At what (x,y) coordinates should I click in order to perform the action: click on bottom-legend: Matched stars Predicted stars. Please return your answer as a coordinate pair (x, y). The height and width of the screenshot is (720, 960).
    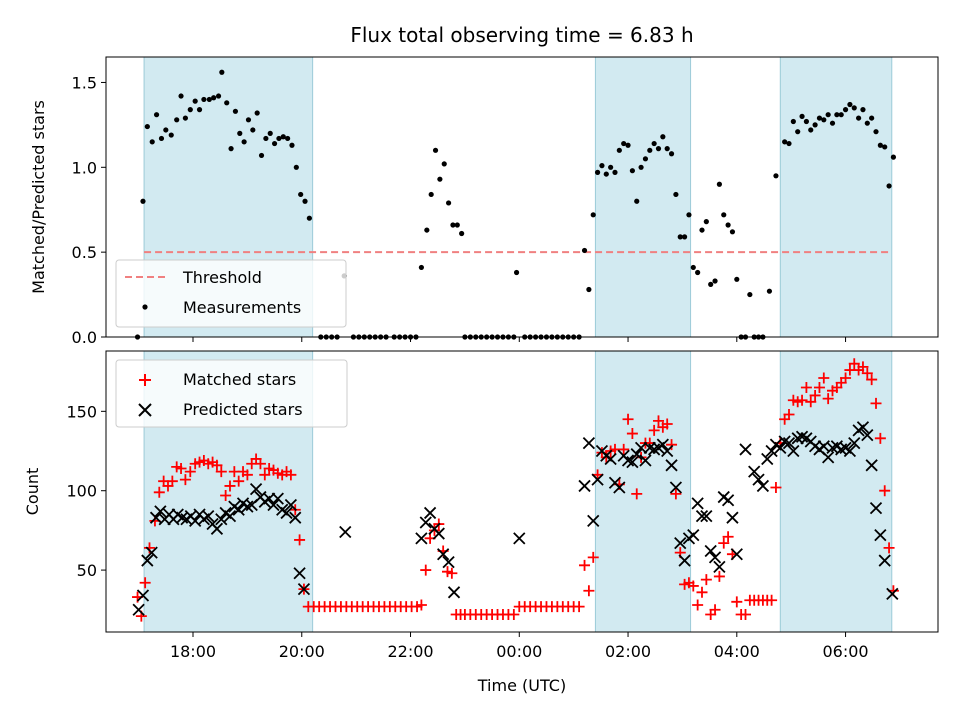
    Looking at the image, I should click on (231, 393).